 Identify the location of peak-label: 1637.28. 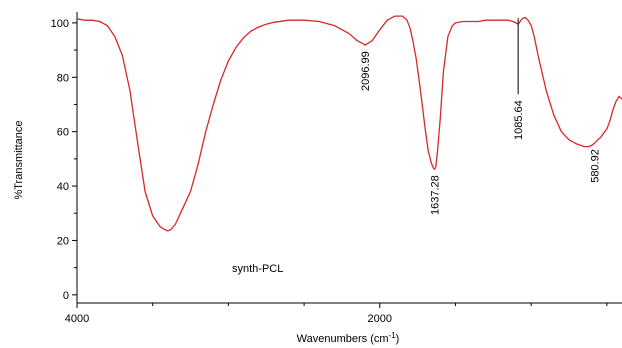
(436, 195).